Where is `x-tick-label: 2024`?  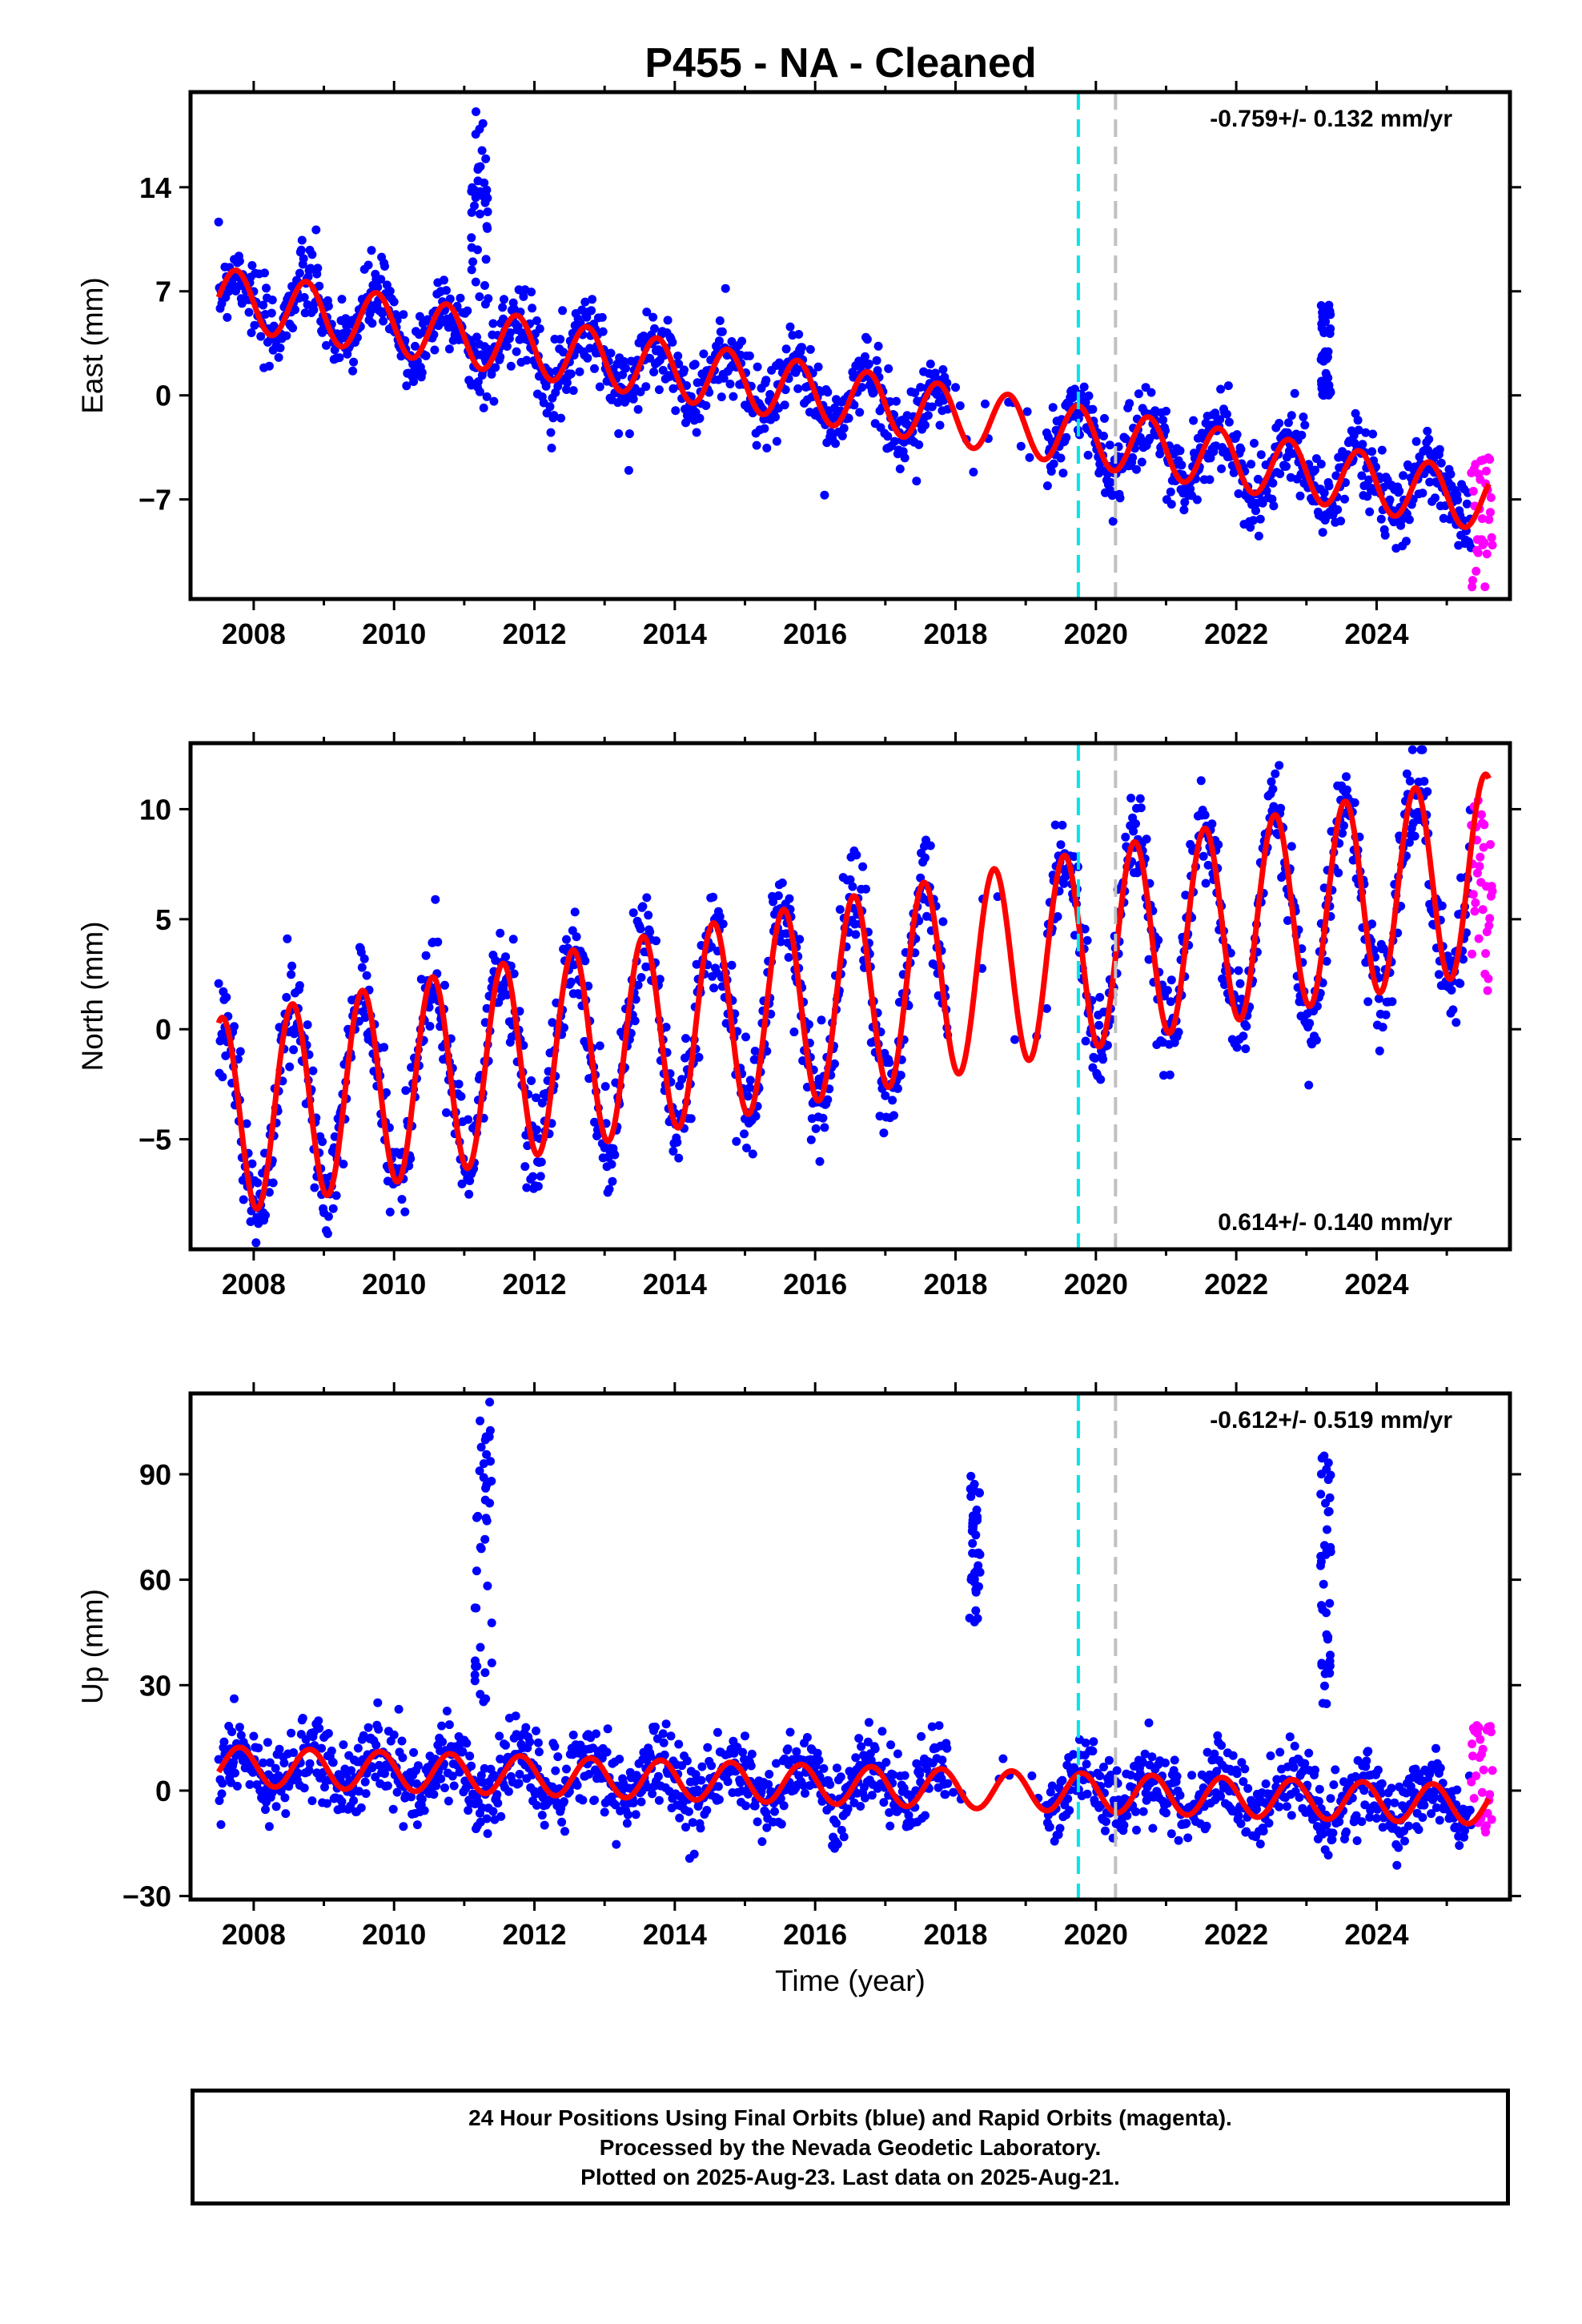
x-tick-label: 2024 is located at coordinates (1376, 1934).